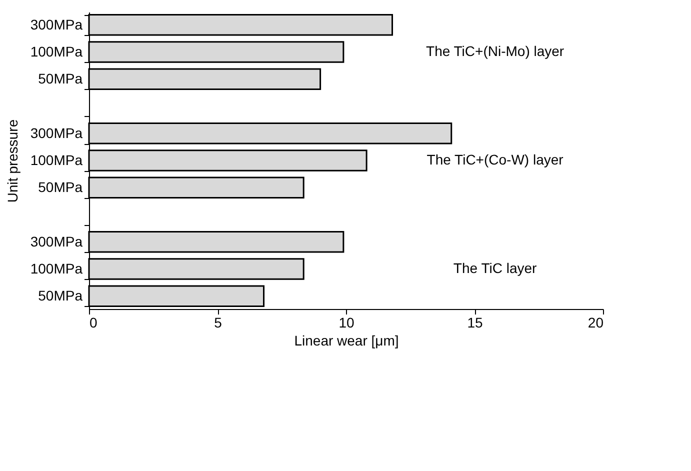 Image resolution: width=691 pixels, height=471 pixels. I want to click on x-tick-label: 10, so click(346, 322).